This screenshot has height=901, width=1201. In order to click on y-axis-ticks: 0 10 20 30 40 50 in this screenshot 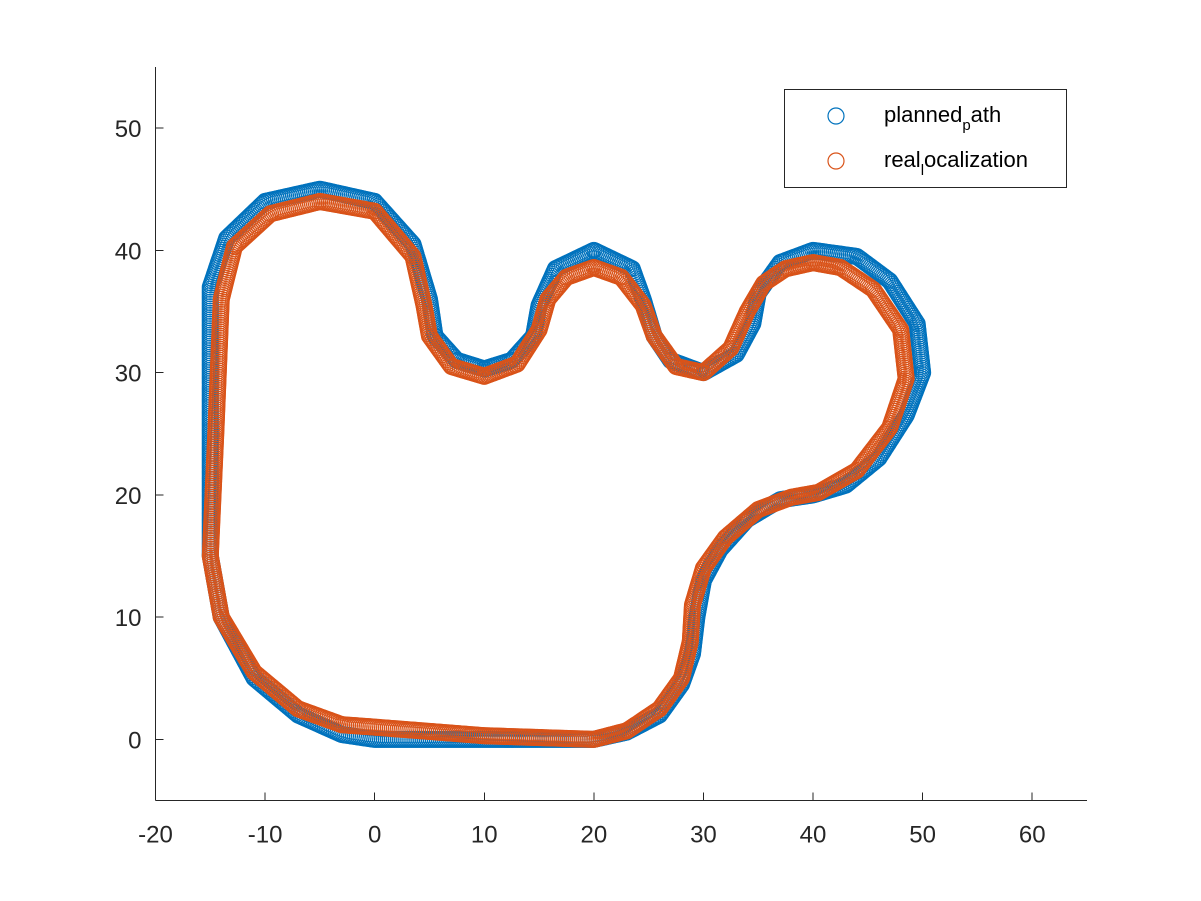, I will do `click(139, 435)`.